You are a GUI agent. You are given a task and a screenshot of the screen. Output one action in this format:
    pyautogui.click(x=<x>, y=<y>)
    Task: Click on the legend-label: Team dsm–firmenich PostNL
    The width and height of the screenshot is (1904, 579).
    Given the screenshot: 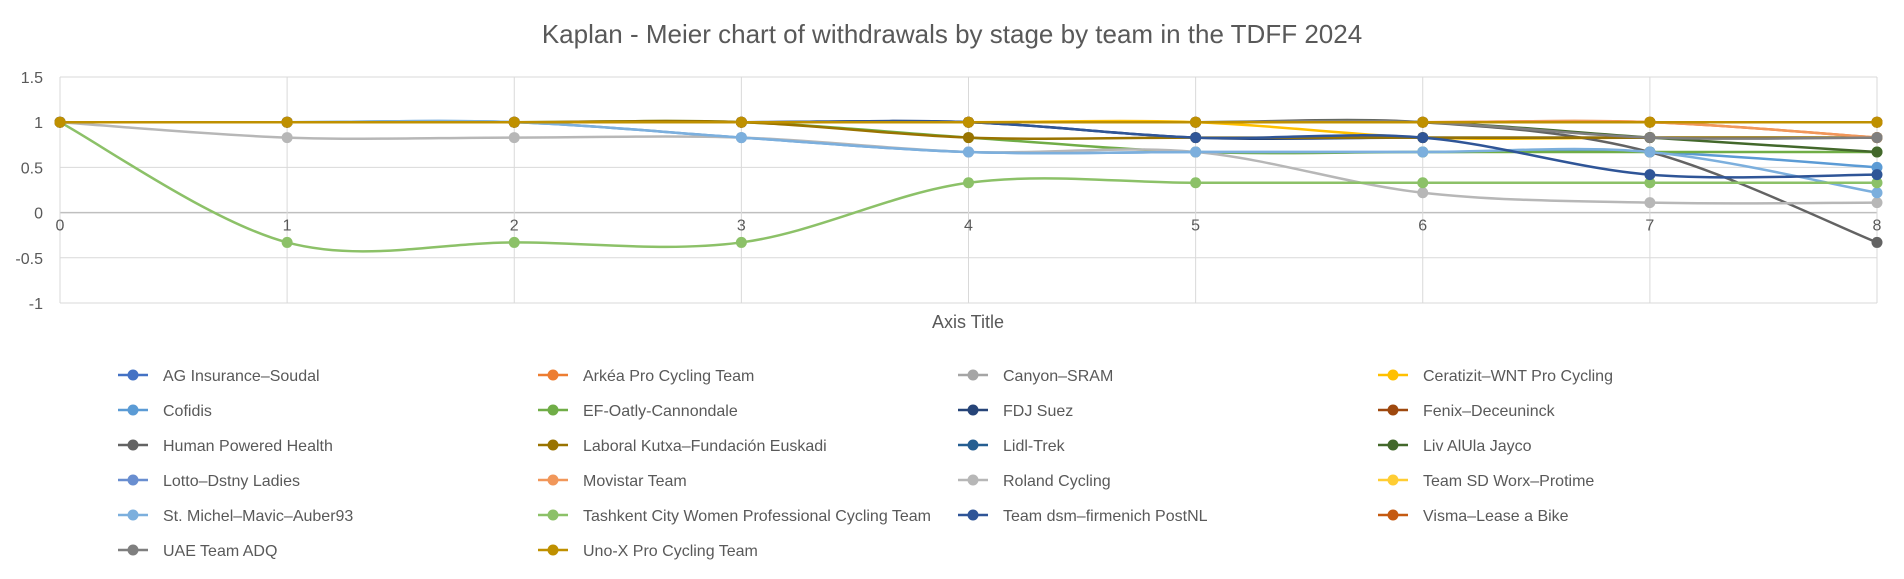 What is the action you would take?
    pyautogui.click(x=1105, y=516)
    